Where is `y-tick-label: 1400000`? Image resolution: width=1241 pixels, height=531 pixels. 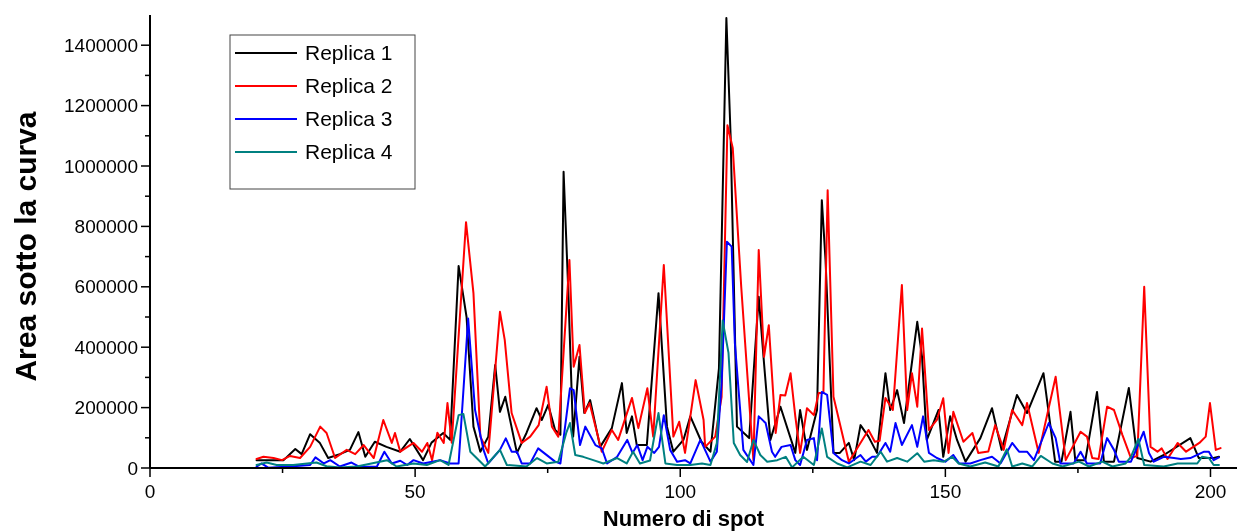 y-tick-label: 1400000 is located at coordinates (101, 45).